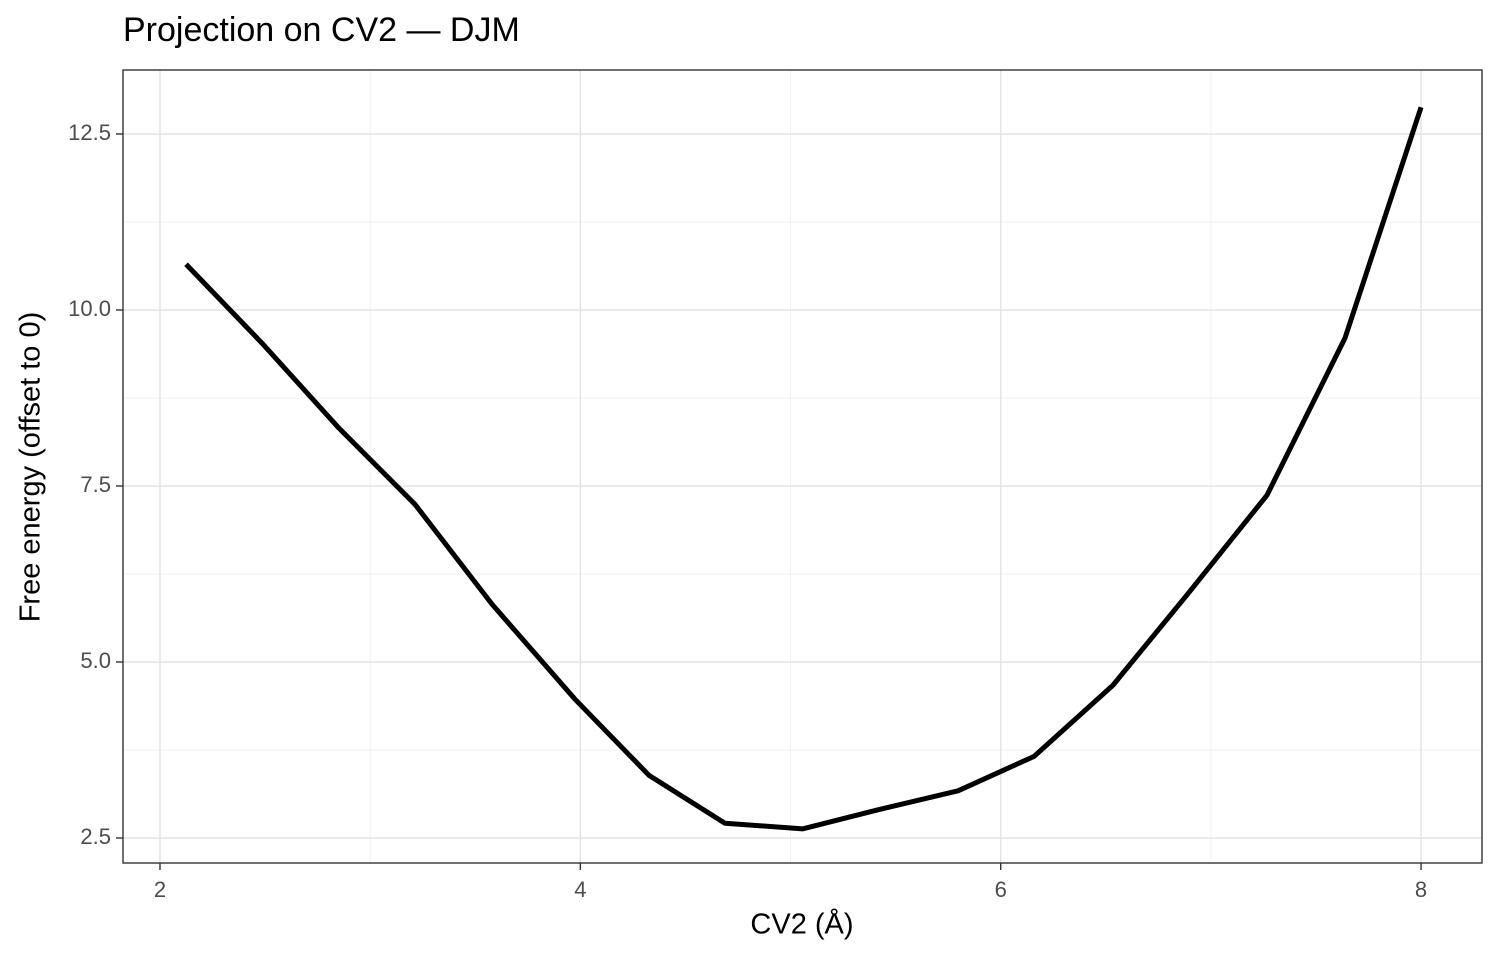  Describe the element at coordinates (95, 660) in the screenshot. I see `y-tick-label: 5.0` at that location.